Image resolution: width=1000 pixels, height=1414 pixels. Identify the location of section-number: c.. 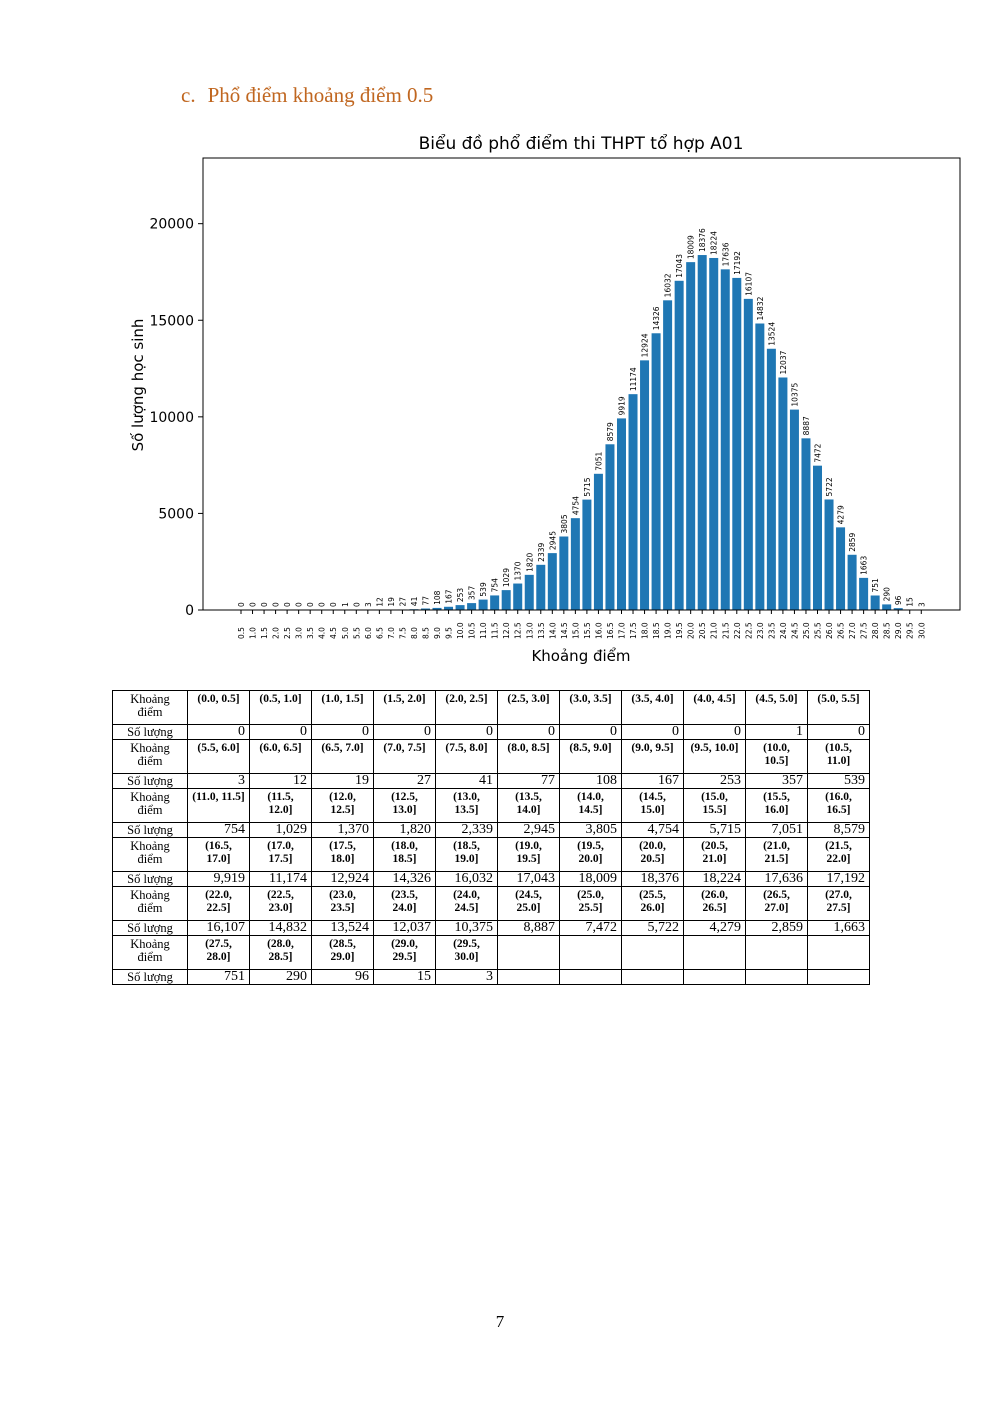
(188, 95).